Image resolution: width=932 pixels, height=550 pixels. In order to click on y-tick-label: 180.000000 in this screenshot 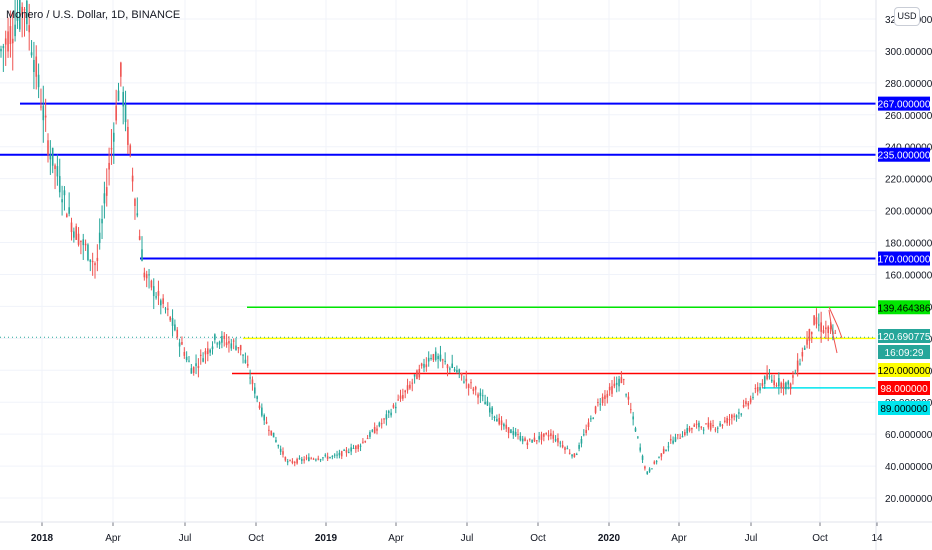, I will do `click(908, 244)`.